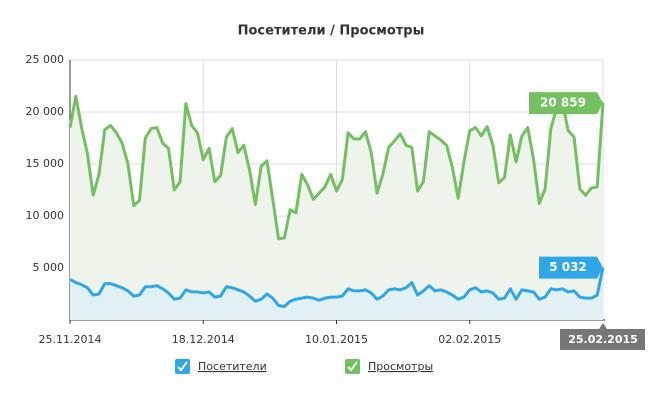  I want to click on legend-label: Посетители, so click(232, 366).